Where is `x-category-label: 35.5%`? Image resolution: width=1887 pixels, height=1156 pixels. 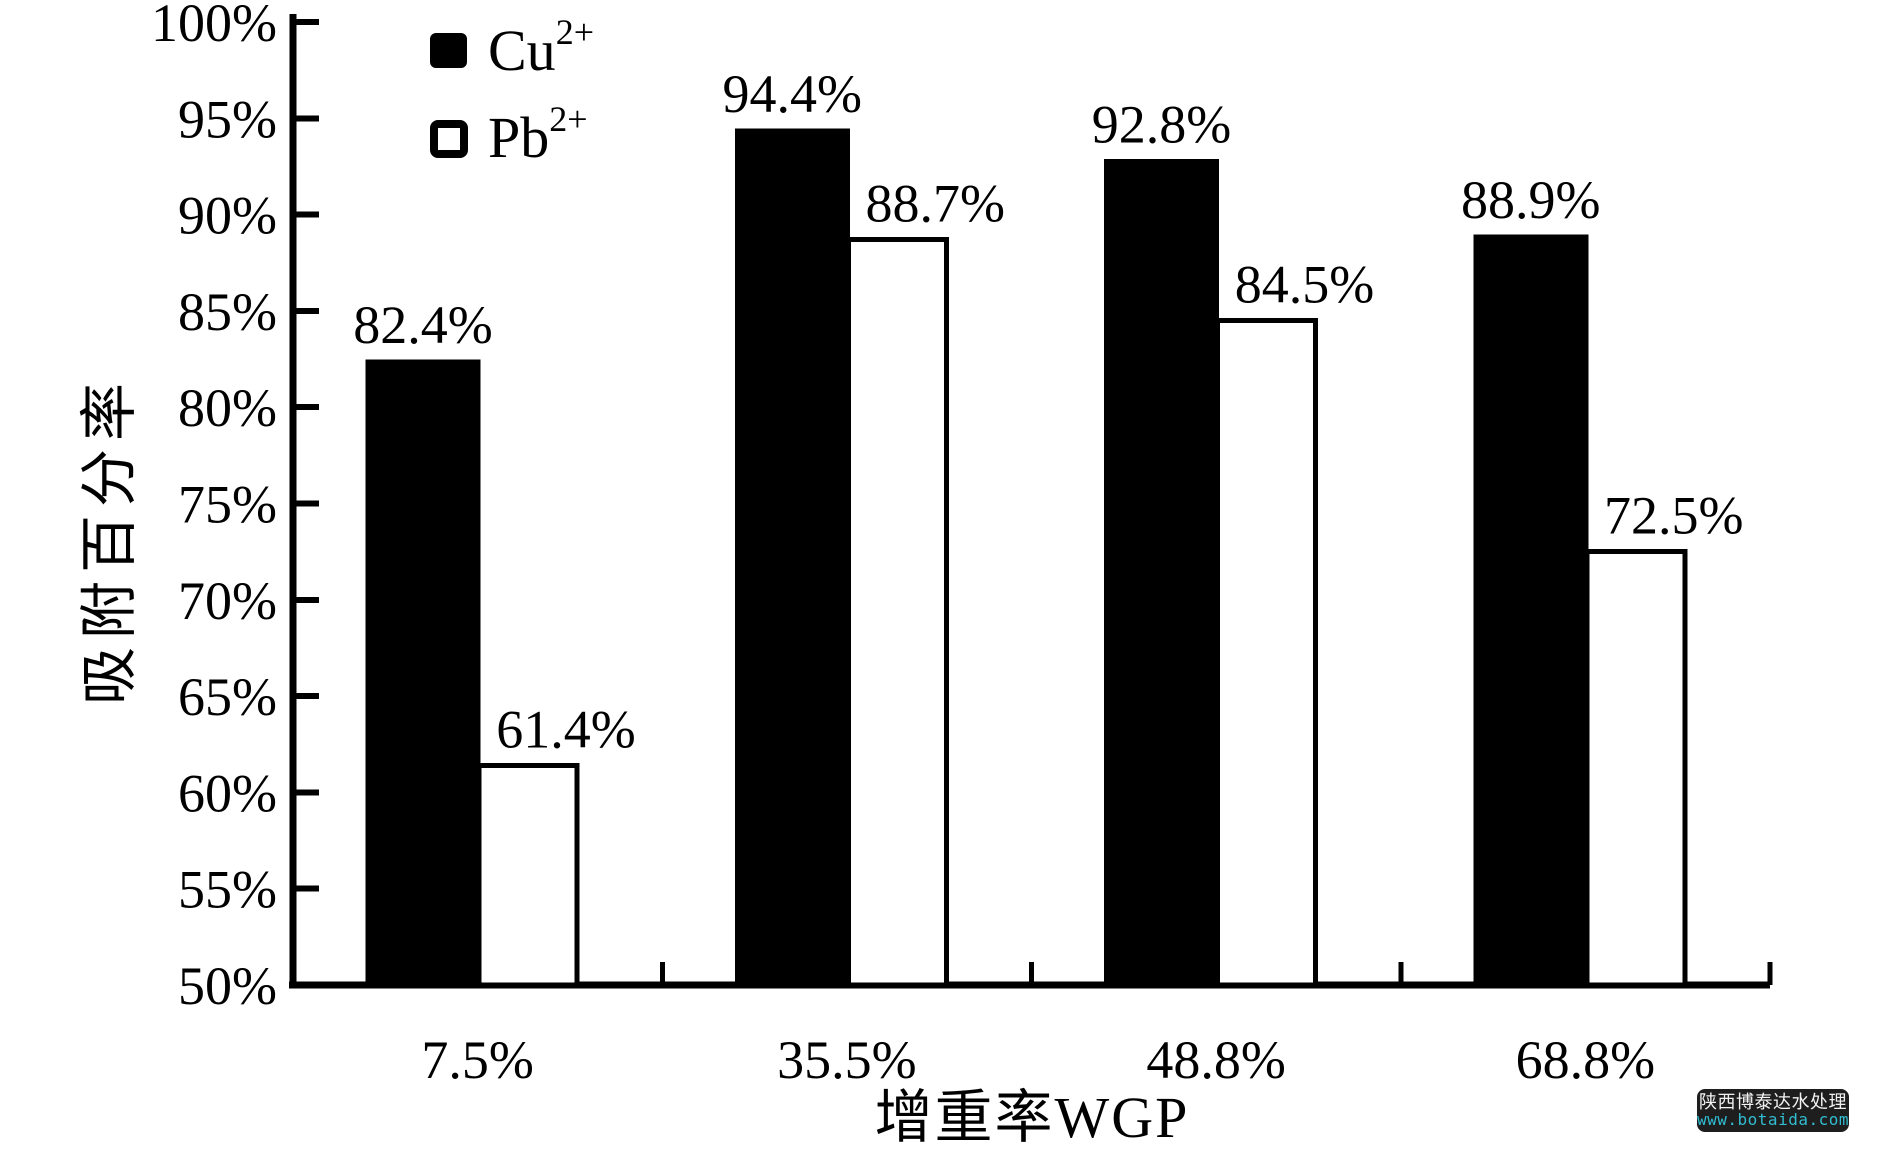 x-category-label: 35.5% is located at coordinates (846, 1060).